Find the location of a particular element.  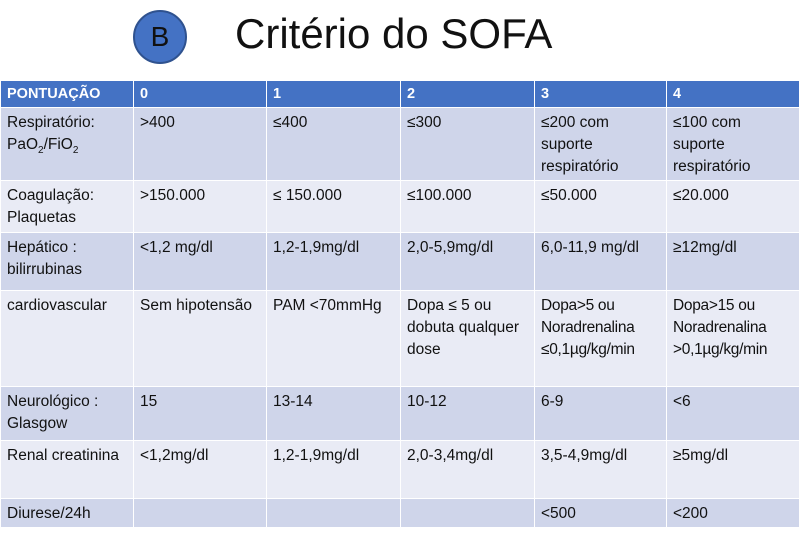

header-score-0: 0 is located at coordinates (200, 94).